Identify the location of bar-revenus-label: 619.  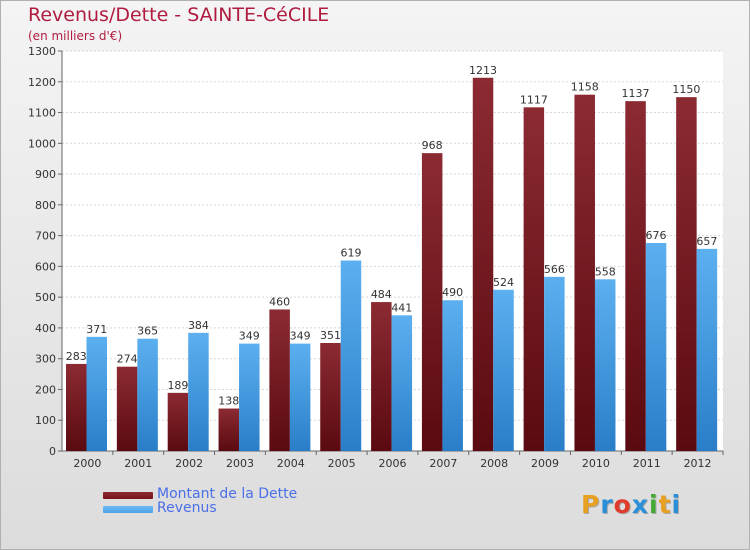
(350, 253).